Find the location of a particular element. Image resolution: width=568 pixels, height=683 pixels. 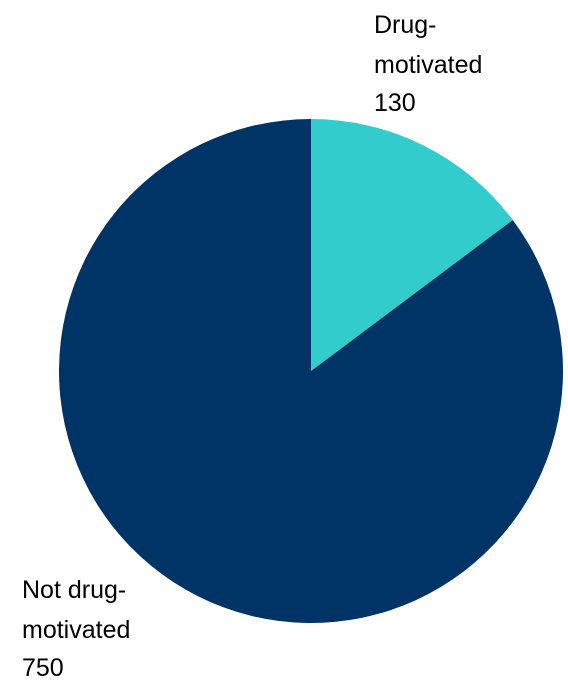

data-label: 130 is located at coordinates (395, 103).